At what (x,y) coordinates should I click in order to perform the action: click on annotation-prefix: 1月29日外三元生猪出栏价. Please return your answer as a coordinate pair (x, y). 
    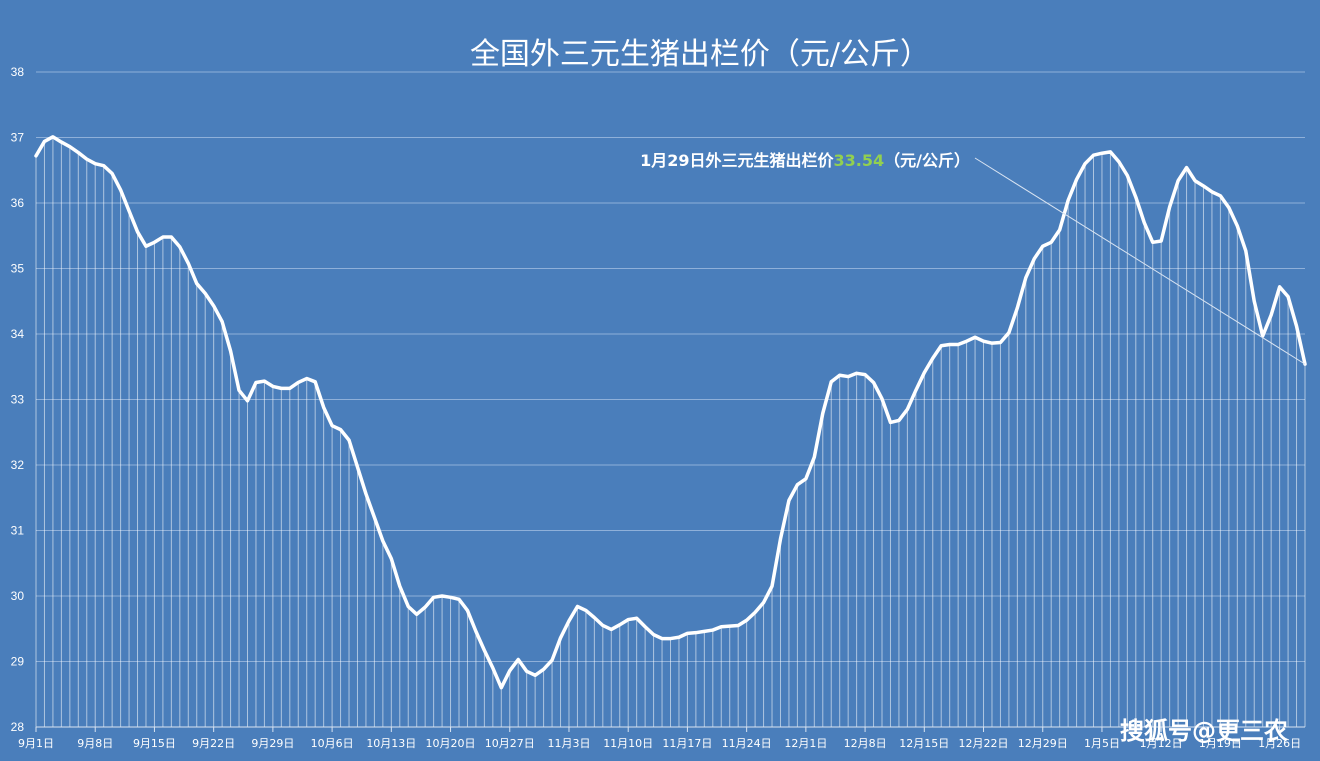
    Looking at the image, I should click on (737, 160).